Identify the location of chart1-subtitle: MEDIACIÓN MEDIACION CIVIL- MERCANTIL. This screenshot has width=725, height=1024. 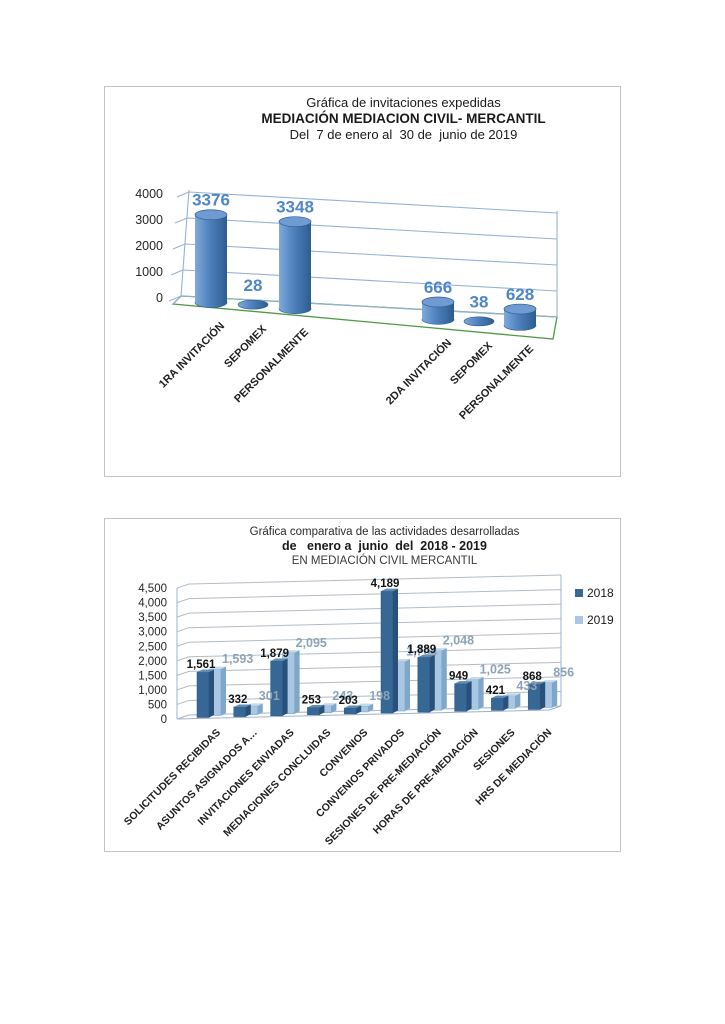
(403, 118).